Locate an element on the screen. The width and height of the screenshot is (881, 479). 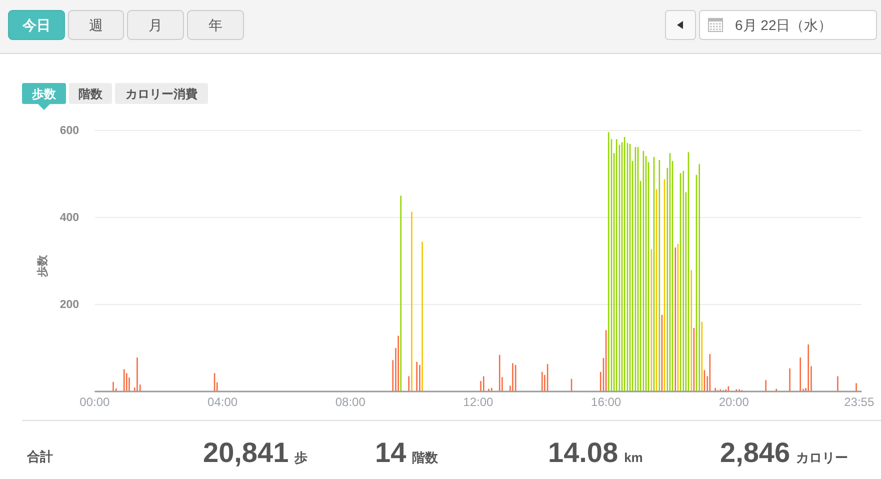
y-axis-title: 歩数 is located at coordinates (42, 266).